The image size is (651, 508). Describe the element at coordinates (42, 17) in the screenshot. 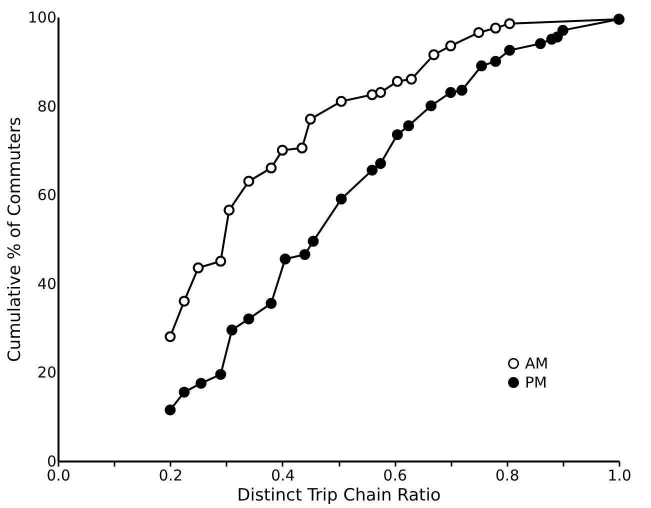

I see `y-tick-label: 100` at that location.